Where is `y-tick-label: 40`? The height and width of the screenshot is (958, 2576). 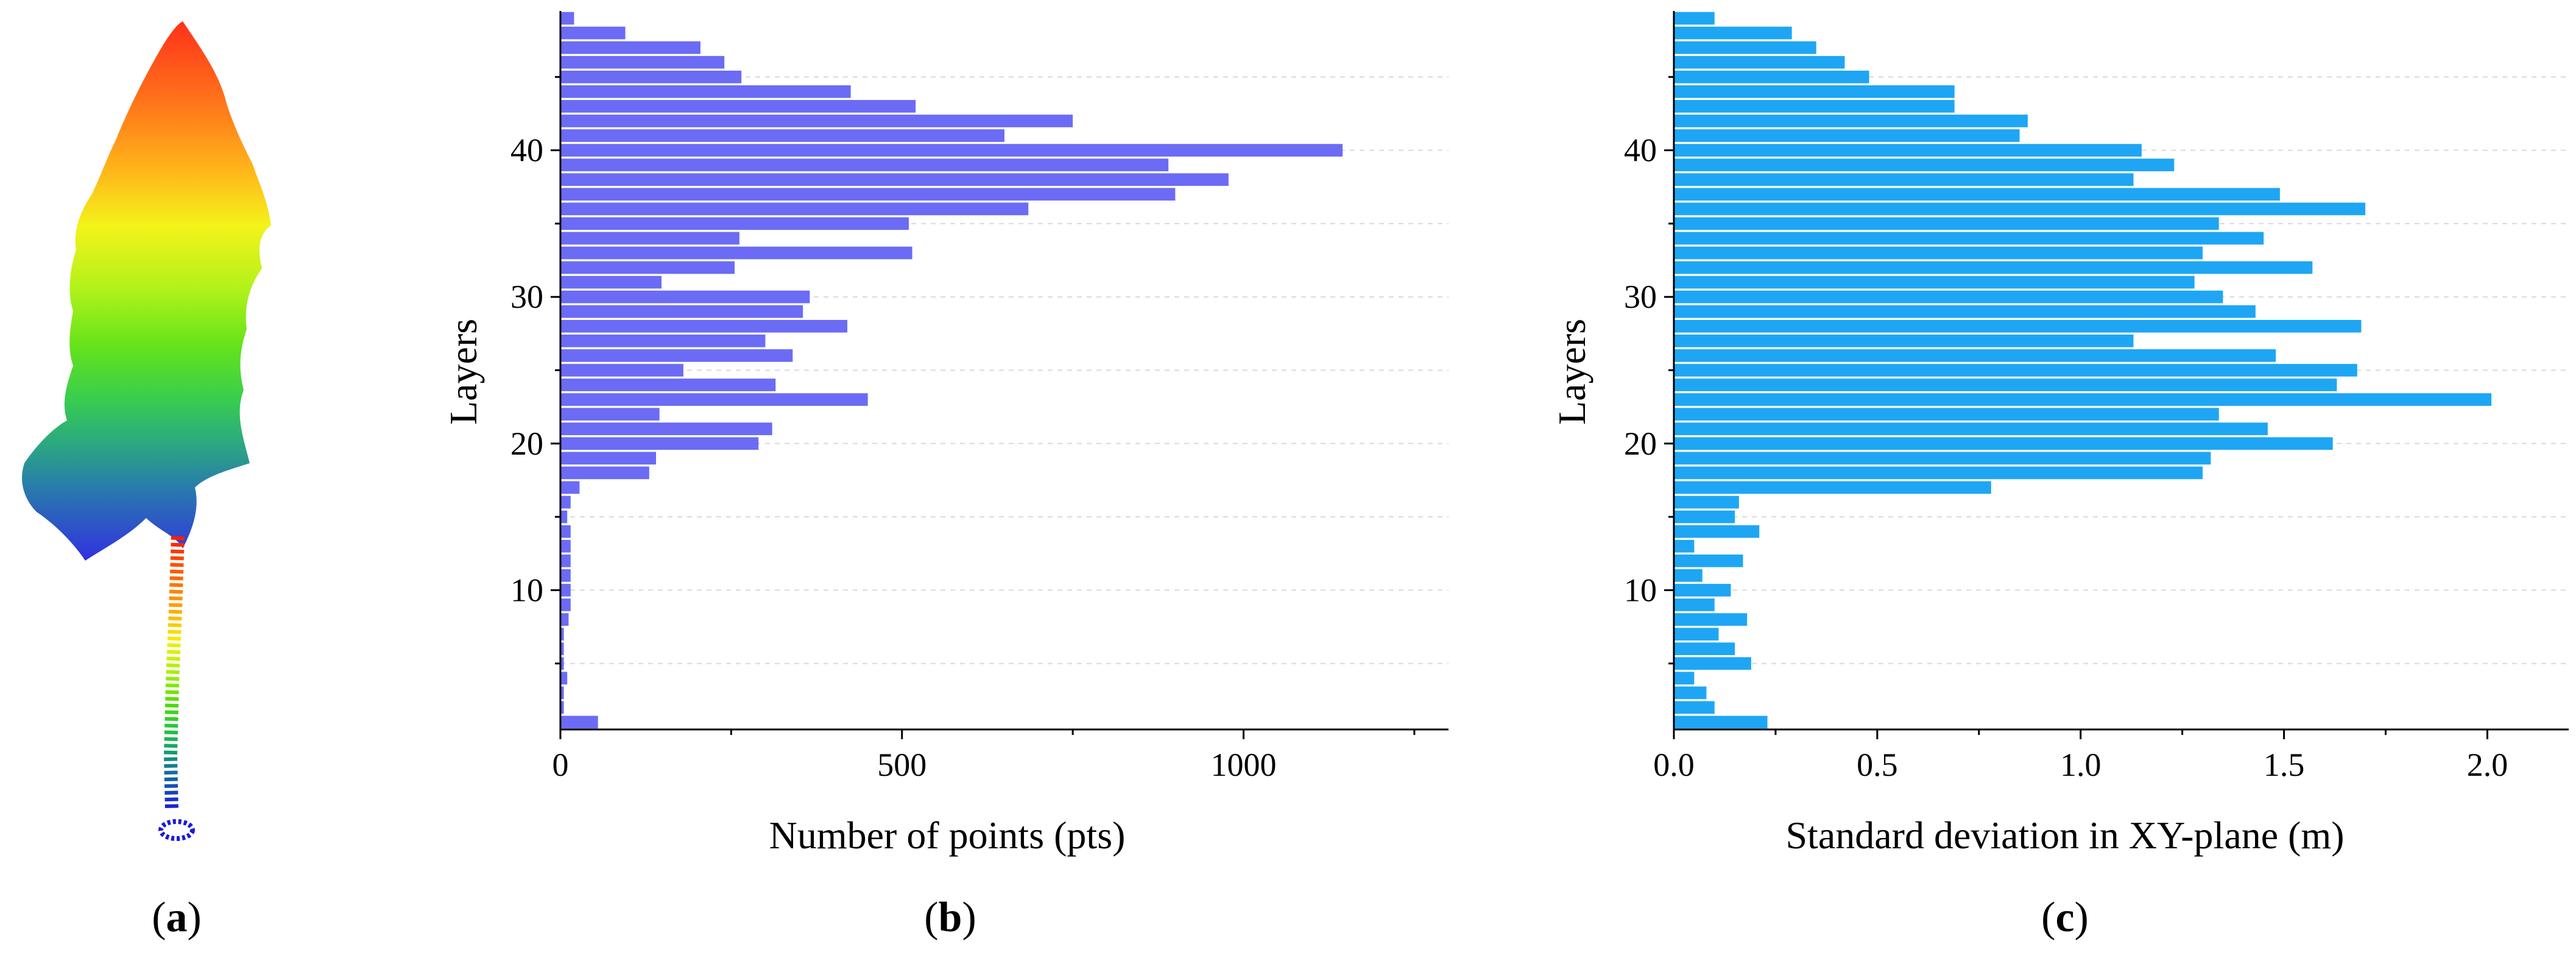
y-tick-label: 40 is located at coordinates (526, 150).